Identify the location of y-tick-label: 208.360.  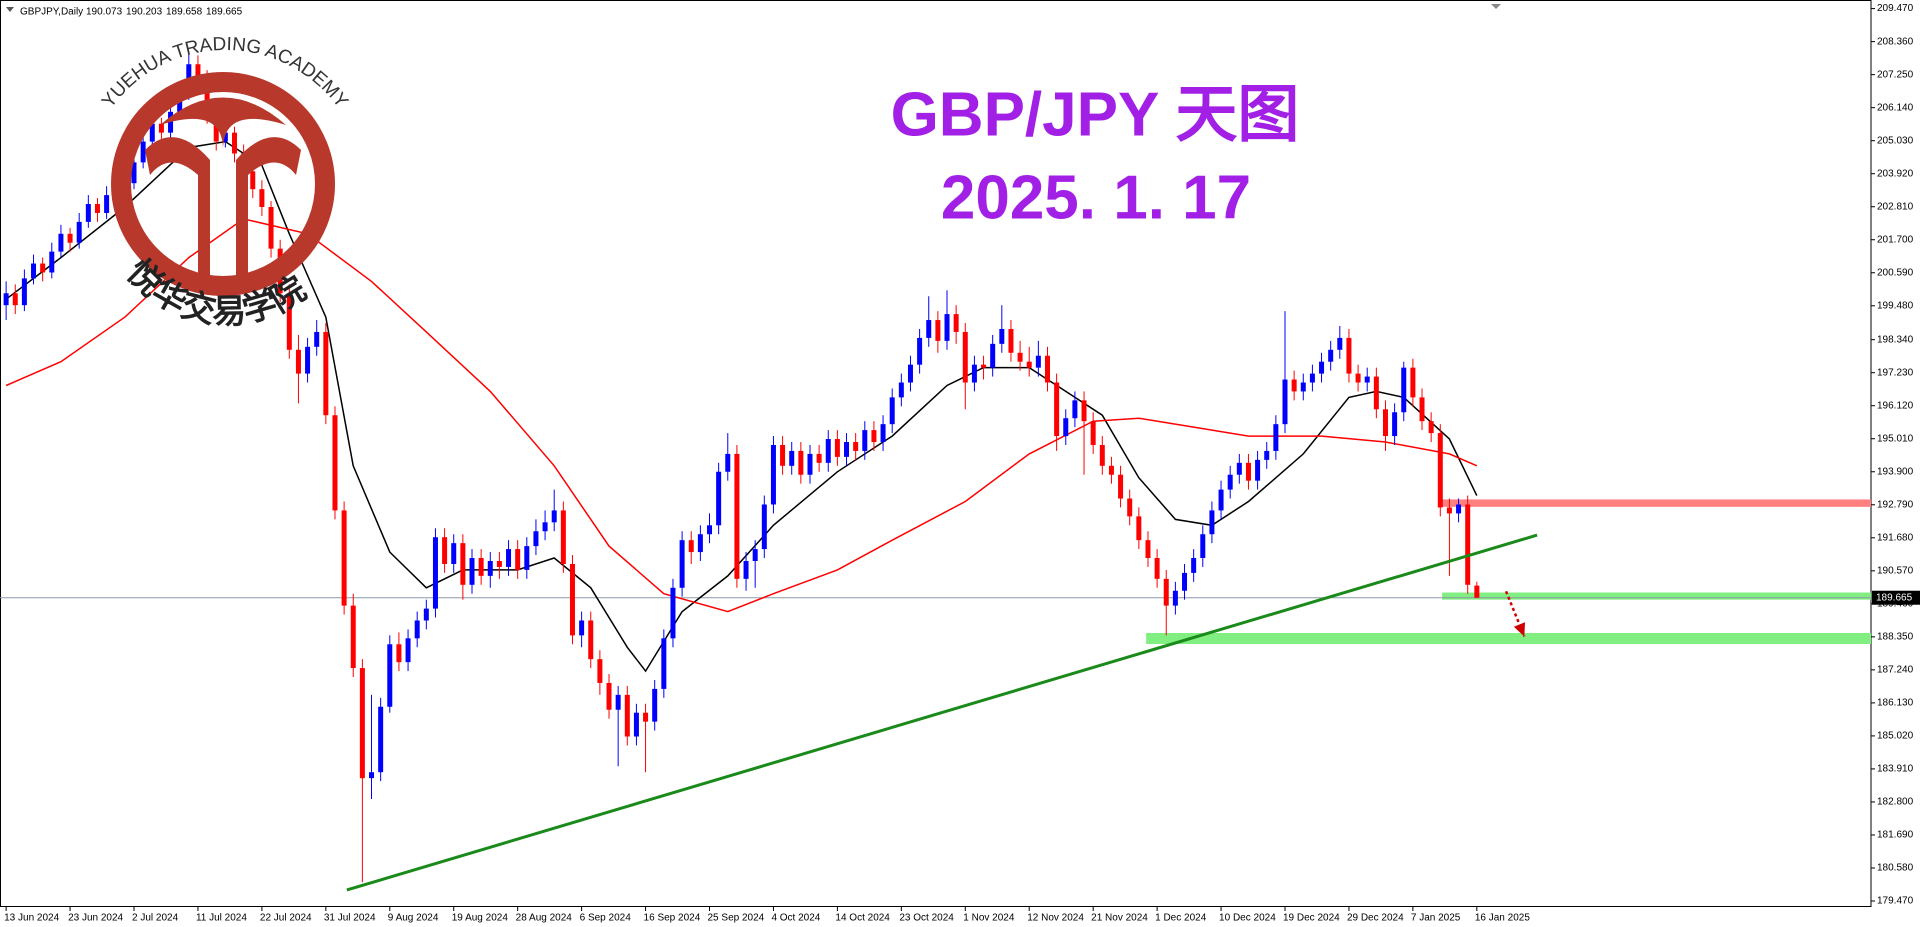
(1895, 41).